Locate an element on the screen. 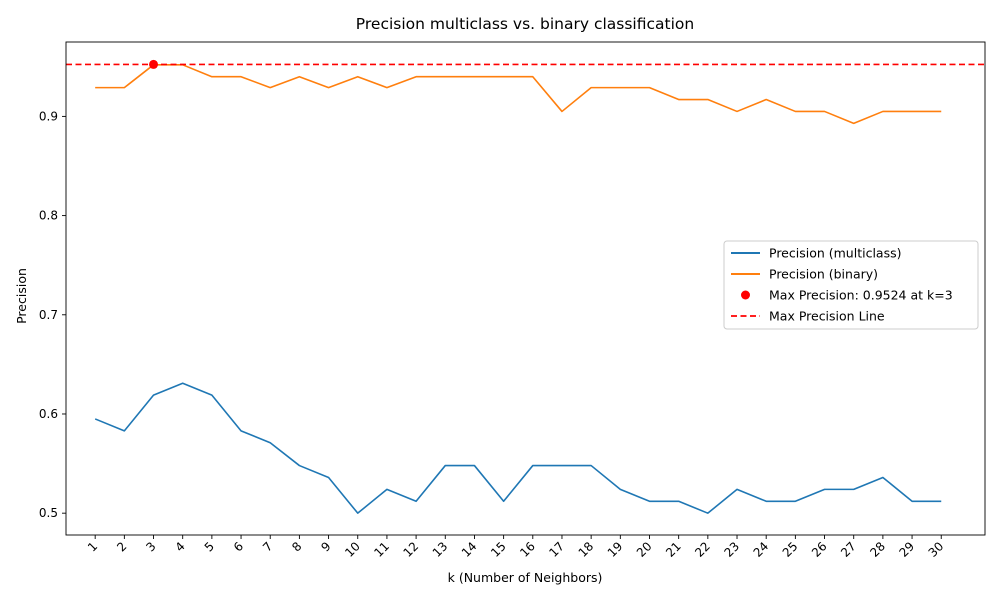 This screenshot has height=600, width=1000. x-tick-label: 21 is located at coordinates (673, 549).